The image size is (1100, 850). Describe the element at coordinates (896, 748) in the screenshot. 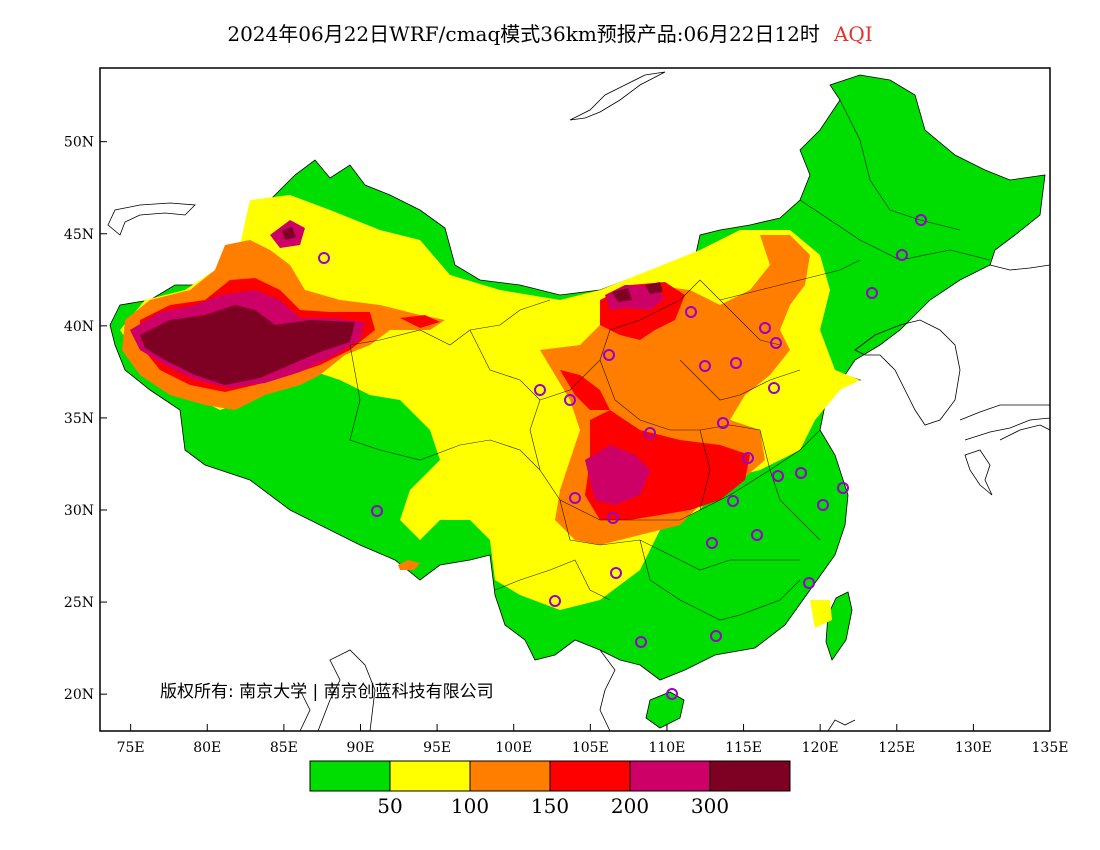

I see `lon-tick-label: 125E` at that location.